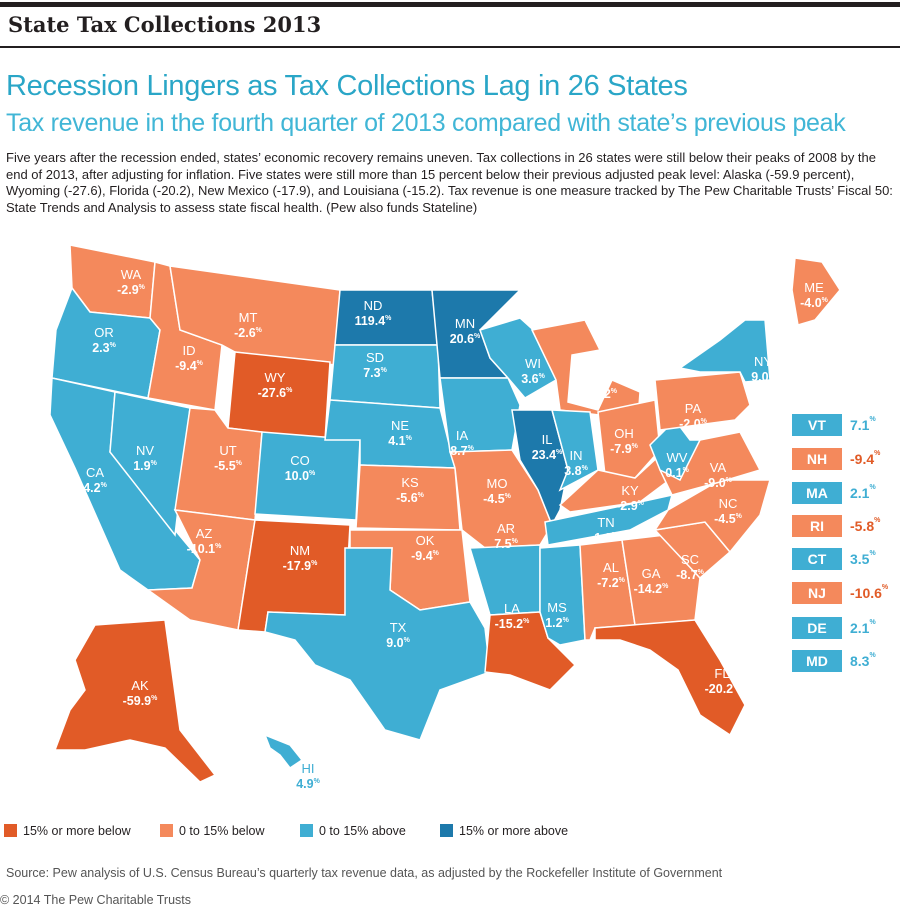  What do you see at coordinates (846, 628) in the screenshot?
I see `small-state-row-de: DE 2.1%` at bounding box center [846, 628].